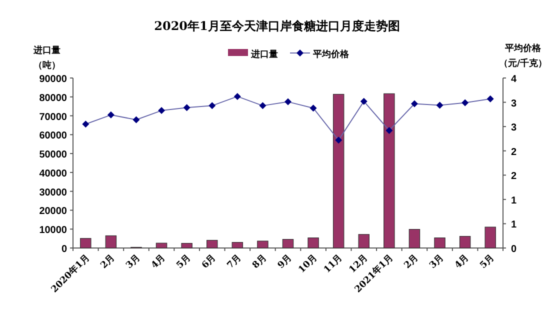 This screenshot has height=325, width=554. What do you see at coordinates (285, 261) in the screenshot?
I see `x-tick-label: 9月` at bounding box center [285, 261].